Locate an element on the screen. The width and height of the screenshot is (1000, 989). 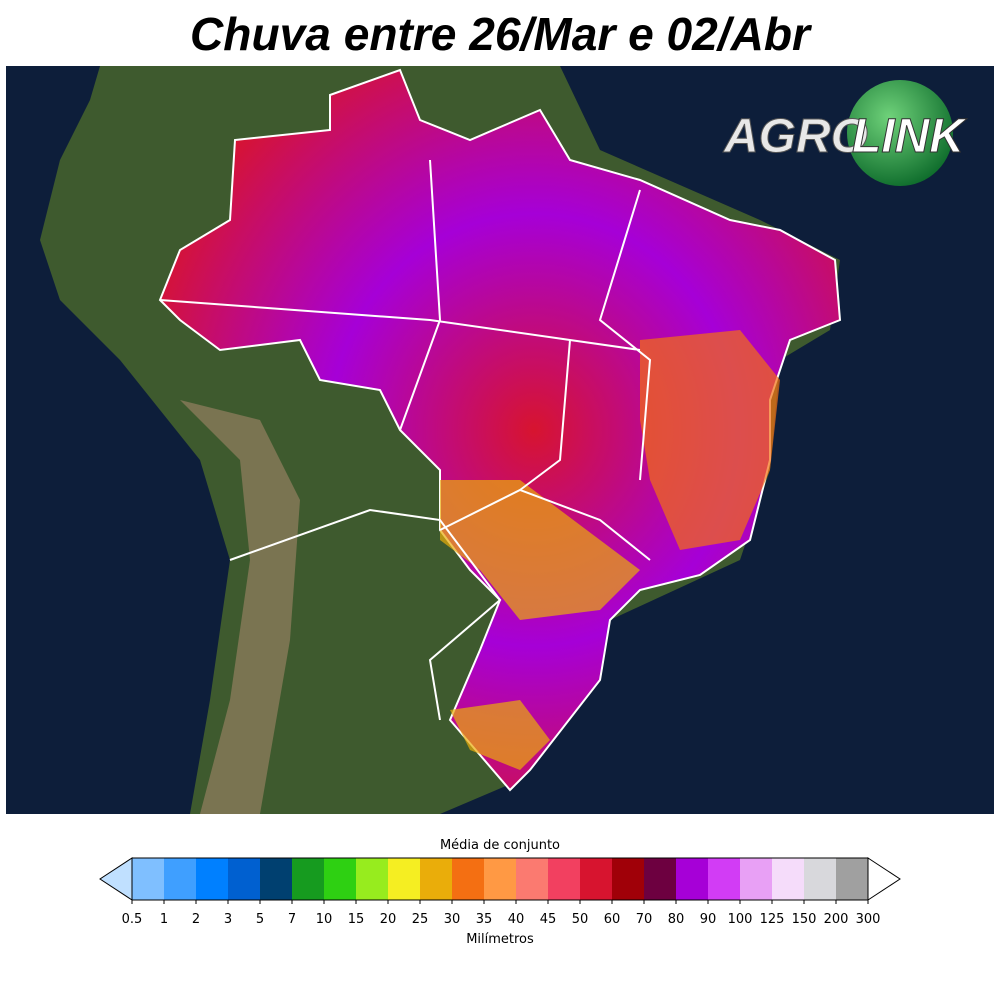
tick-label: 7 is located at coordinates (292, 919).